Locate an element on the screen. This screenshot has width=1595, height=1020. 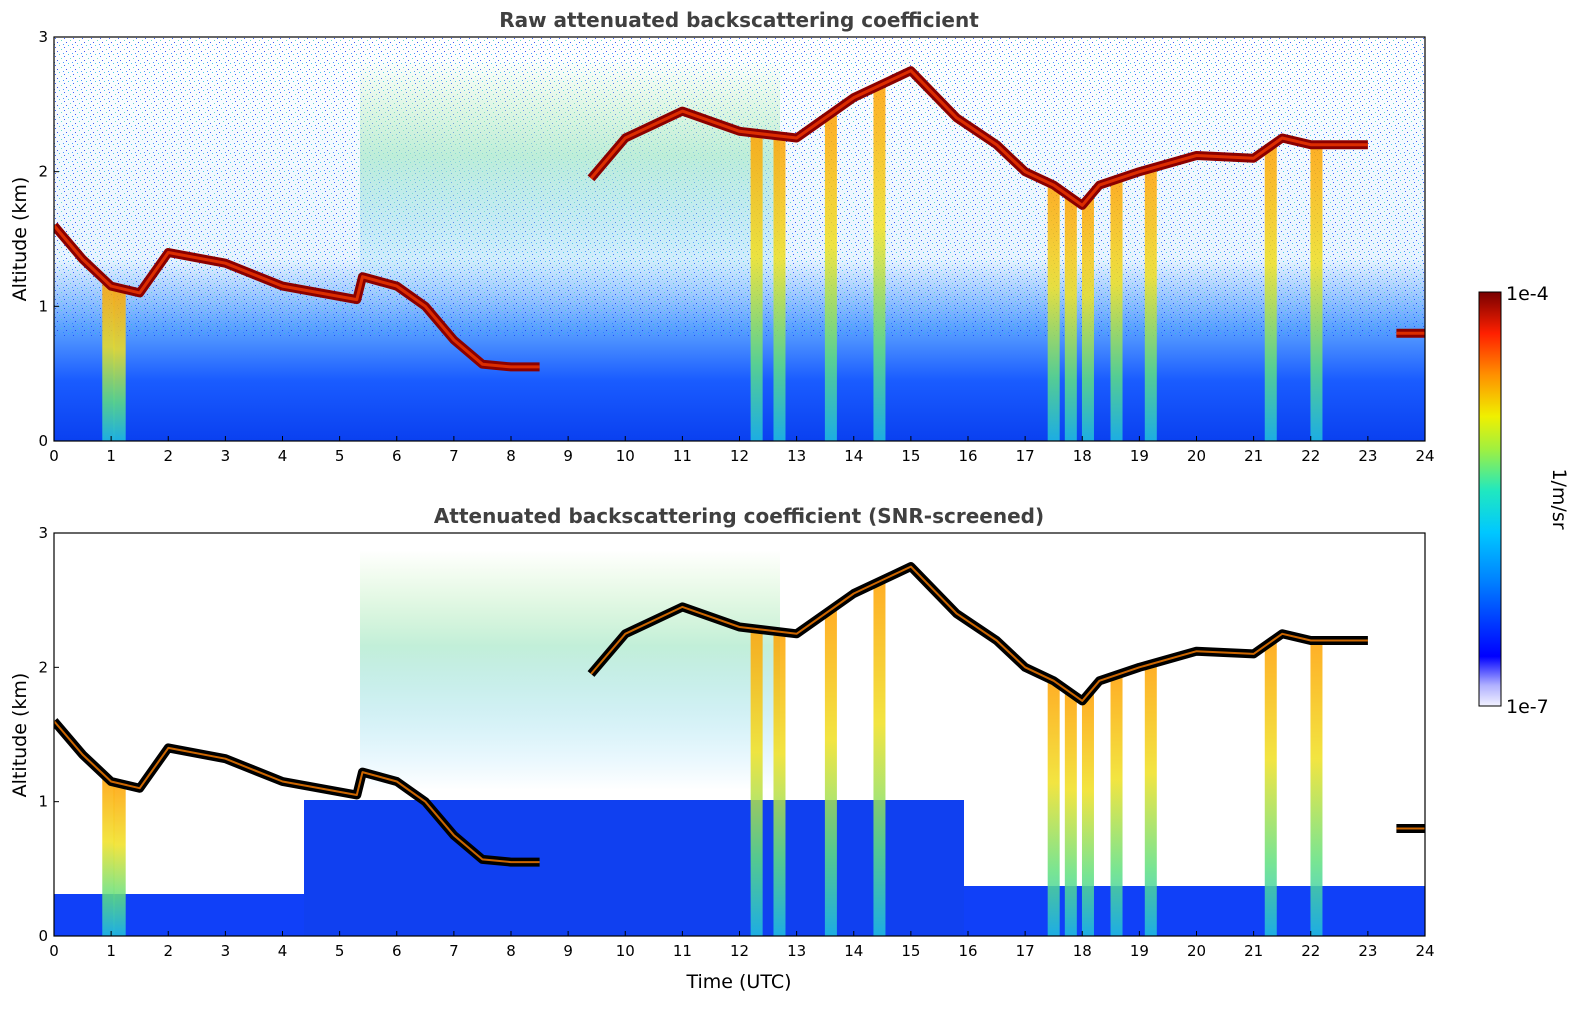
top-x-tick-label: 20 is located at coordinates (1196, 456).